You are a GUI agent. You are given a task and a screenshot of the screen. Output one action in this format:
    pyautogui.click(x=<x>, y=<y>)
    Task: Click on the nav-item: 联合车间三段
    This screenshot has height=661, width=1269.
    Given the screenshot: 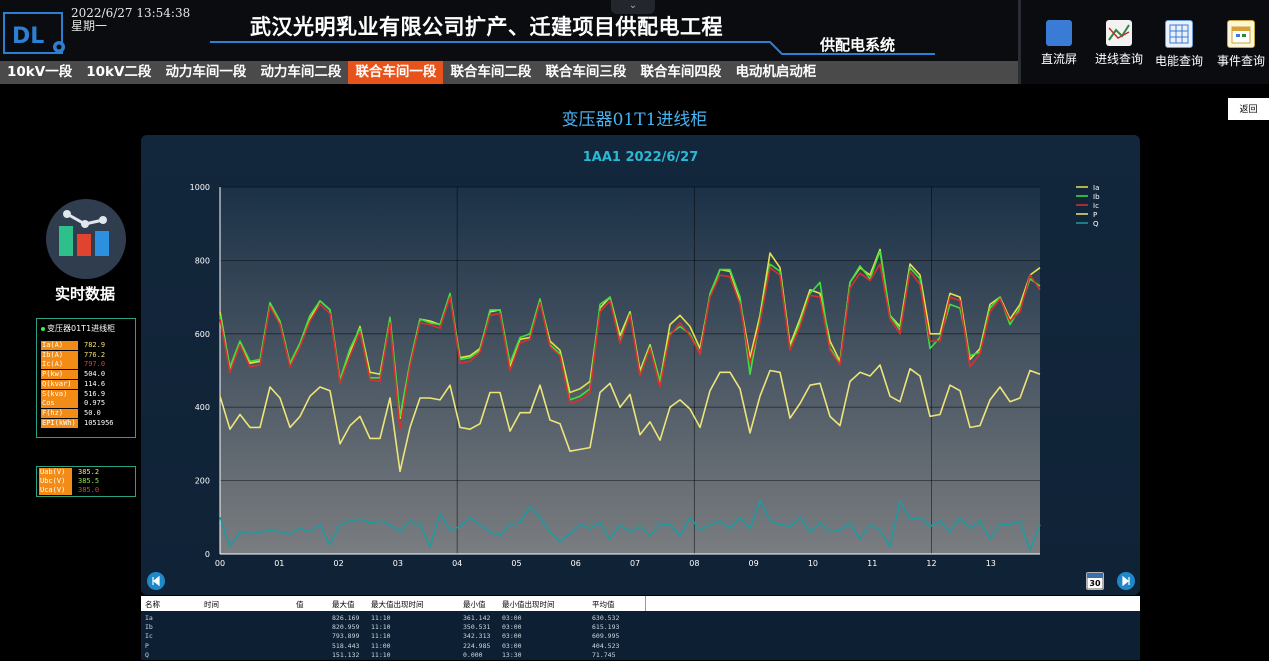 What is the action you would take?
    pyautogui.click(x=586, y=72)
    